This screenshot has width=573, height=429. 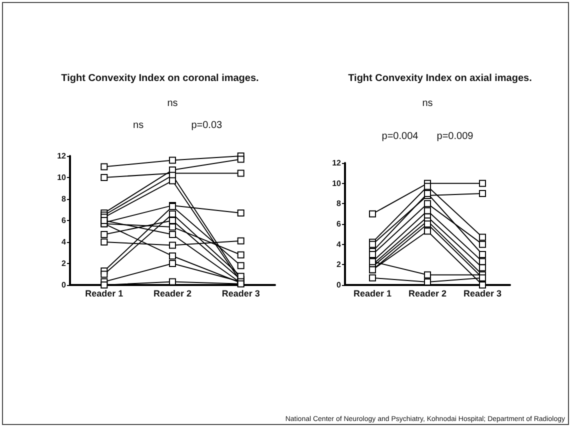 I want to click on text: p=0.03, so click(x=206, y=125).